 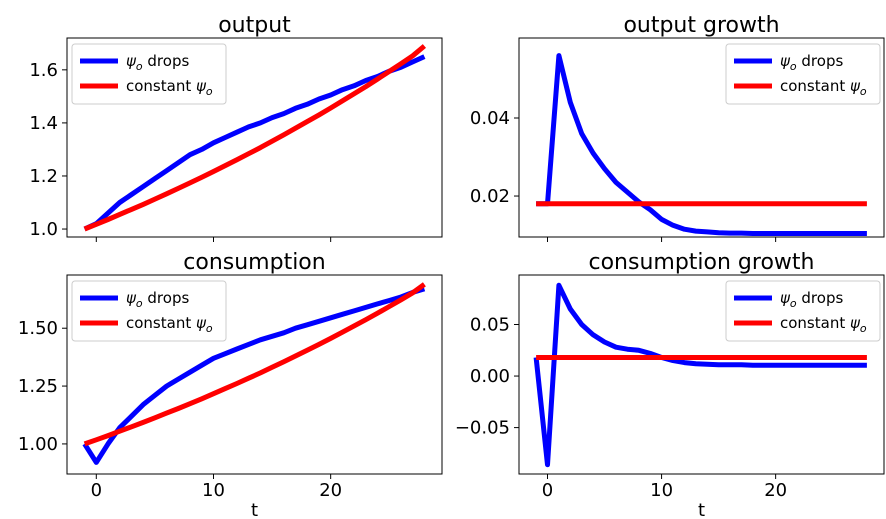 What do you see at coordinates (43, 176) in the screenshot?
I see `y-tick-label: 1.2` at bounding box center [43, 176].